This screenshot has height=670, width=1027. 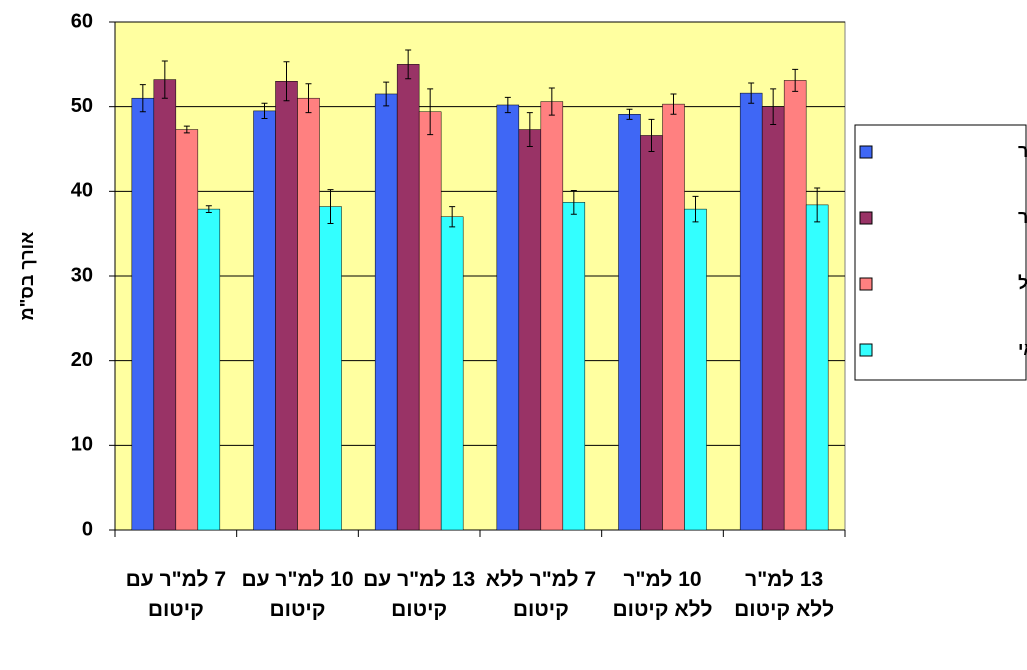 I want to click on x-tick-label: 13 למ"ר עם קיטום, so click(x=419, y=594).